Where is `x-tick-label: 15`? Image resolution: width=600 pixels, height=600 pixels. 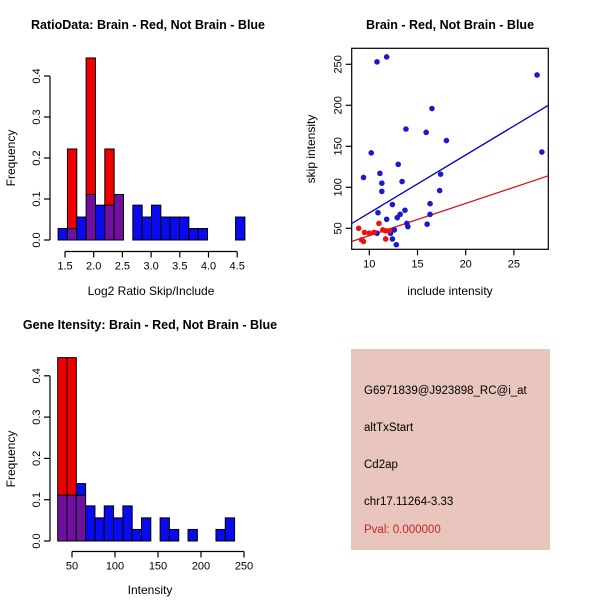
x-tick-label: 15 is located at coordinates (417, 264).